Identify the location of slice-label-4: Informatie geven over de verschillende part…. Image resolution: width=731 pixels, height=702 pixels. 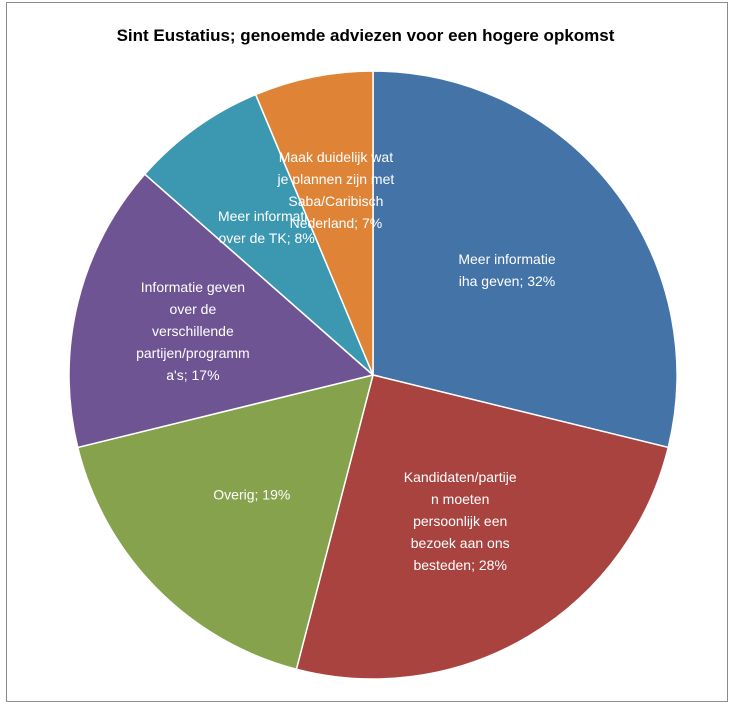
(193, 331).